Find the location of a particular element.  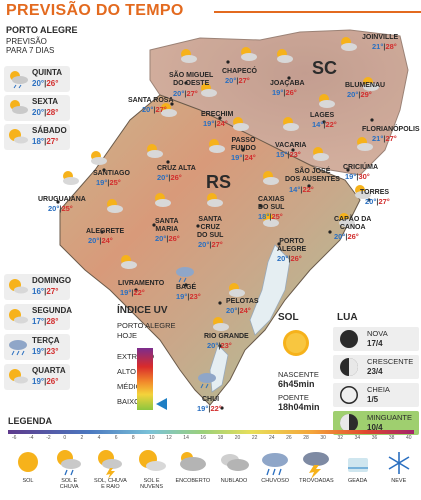

scale-tick-label: 28 is located at coordinates (306, 438).